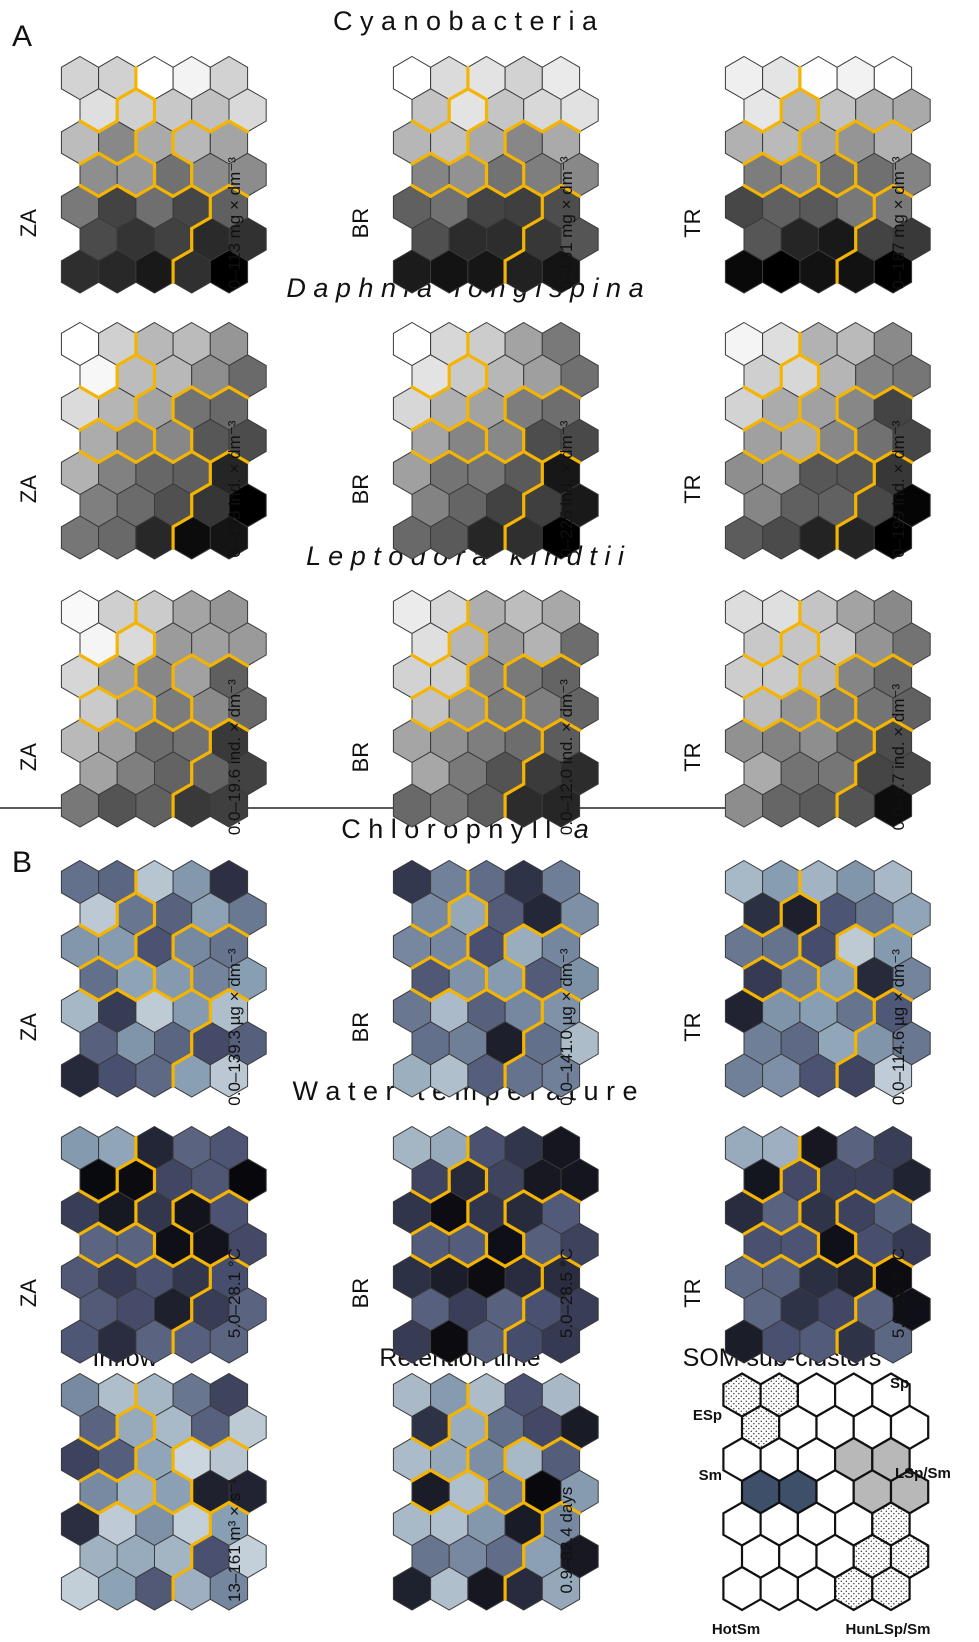 Image resolution: width=979 pixels, height=1642 pixels. What do you see at coordinates (234, 488) in the screenshot?
I see `range-label: 0–198 ind. × dm⁻³` at bounding box center [234, 488].